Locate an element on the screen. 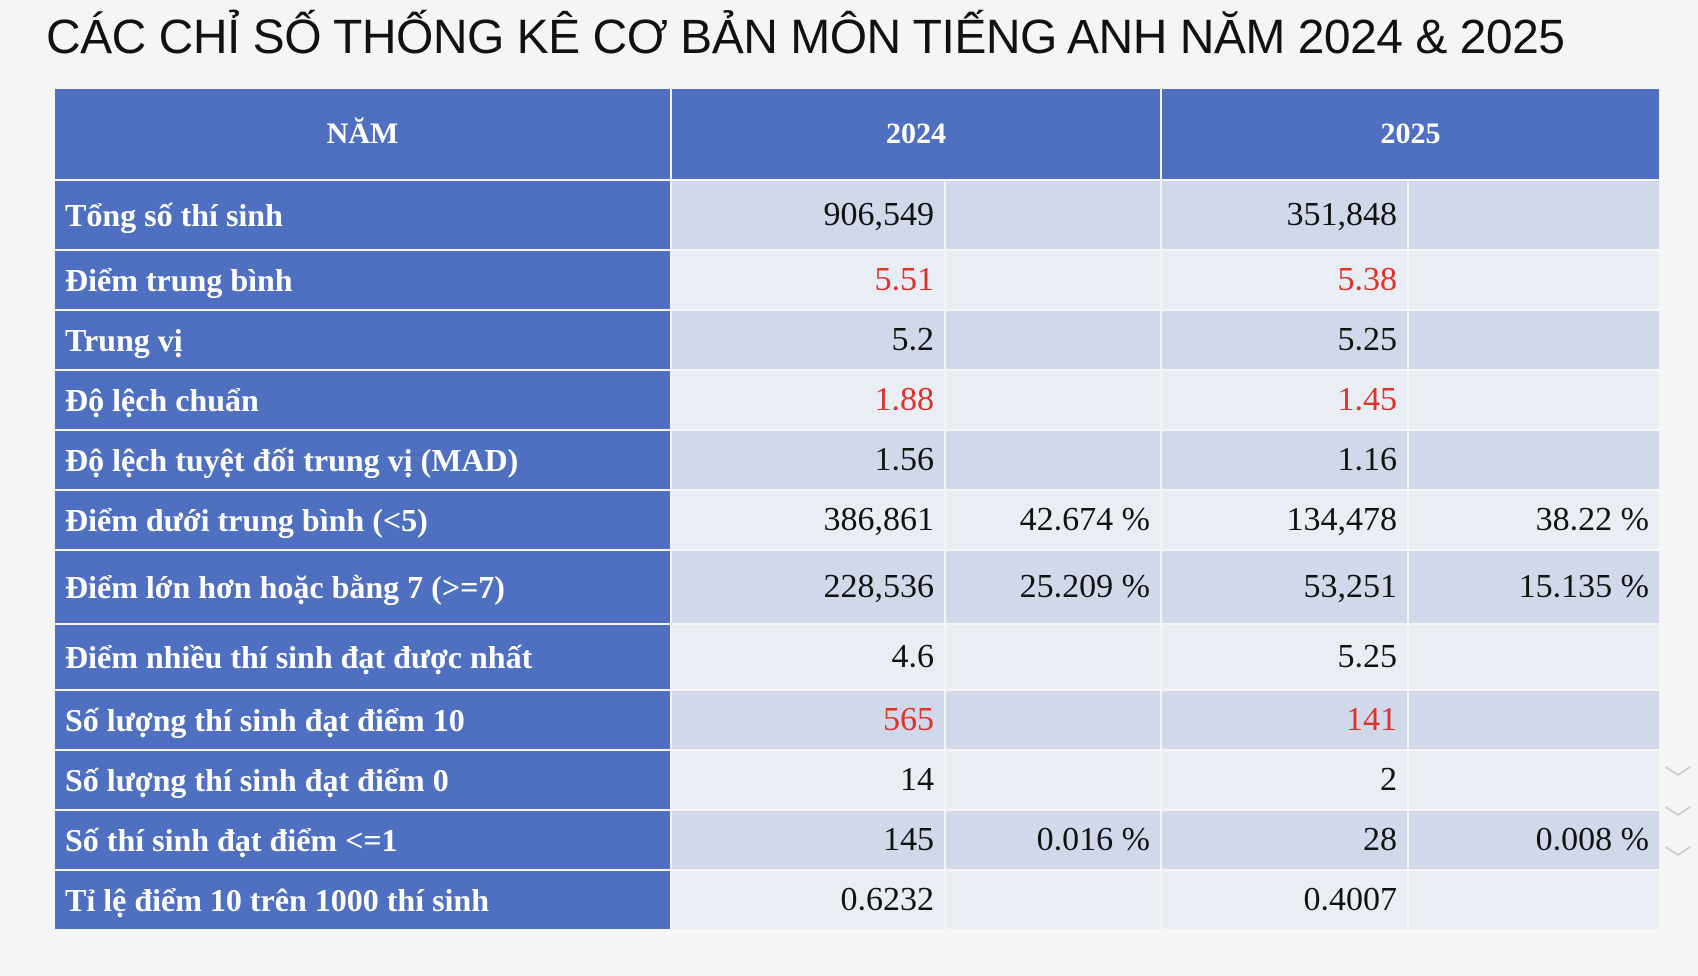 The height and width of the screenshot is (976, 1698). table-row: Điểm trung bình 5.51 5.38 is located at coordinates (857, 280).